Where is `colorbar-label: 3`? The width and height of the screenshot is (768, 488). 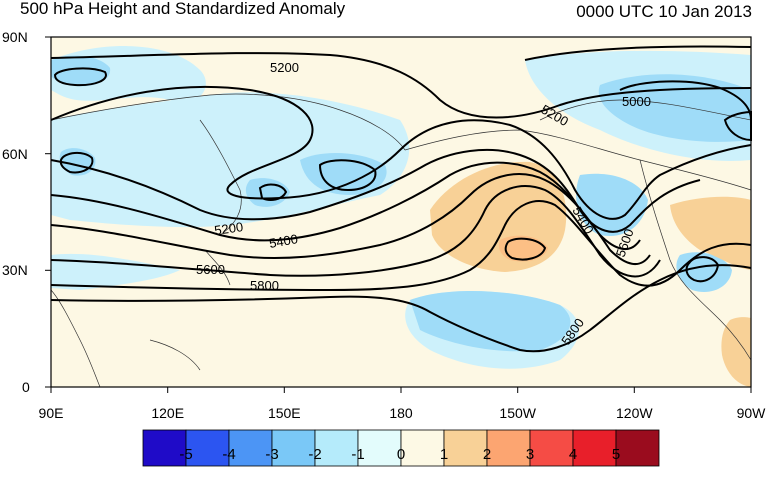 colorbar-label: 3 is located at coordinates (530, 454).